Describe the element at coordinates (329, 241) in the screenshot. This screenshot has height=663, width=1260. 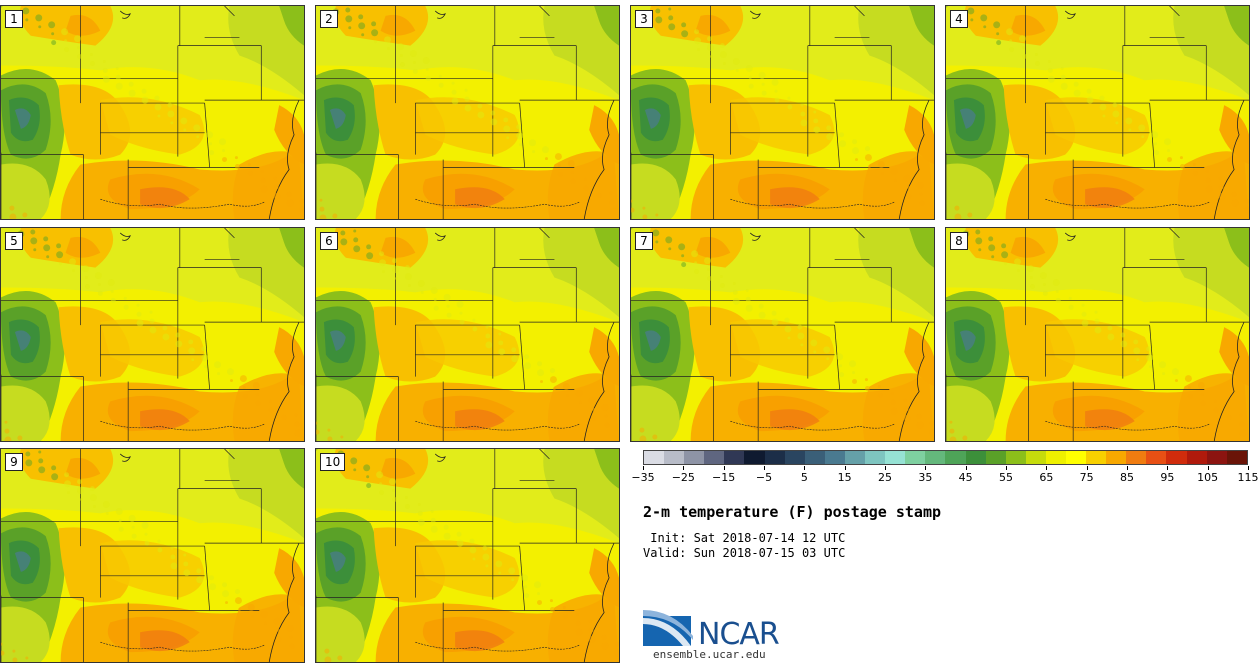
I see `member-number: 6` at that location.